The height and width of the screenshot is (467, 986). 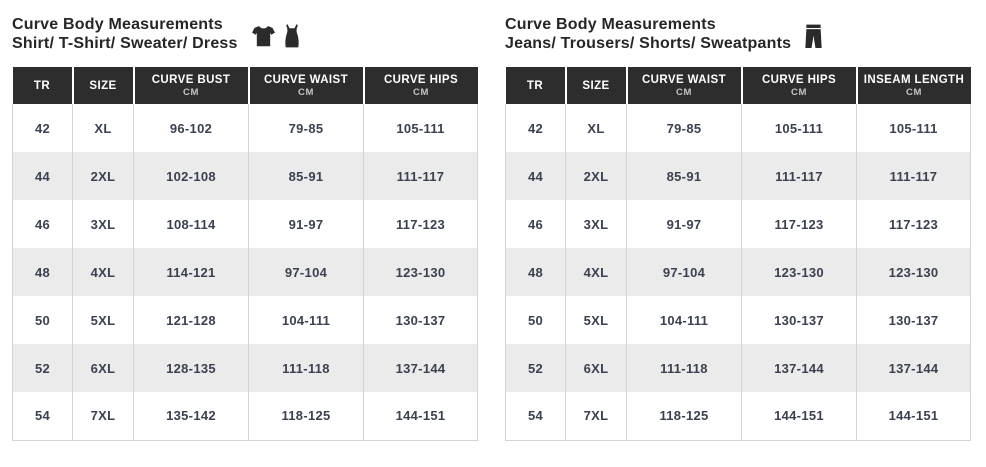 I want to click on table-row: 52 6XL 111-118 137-144 137-144, so click(x=738, y=368).